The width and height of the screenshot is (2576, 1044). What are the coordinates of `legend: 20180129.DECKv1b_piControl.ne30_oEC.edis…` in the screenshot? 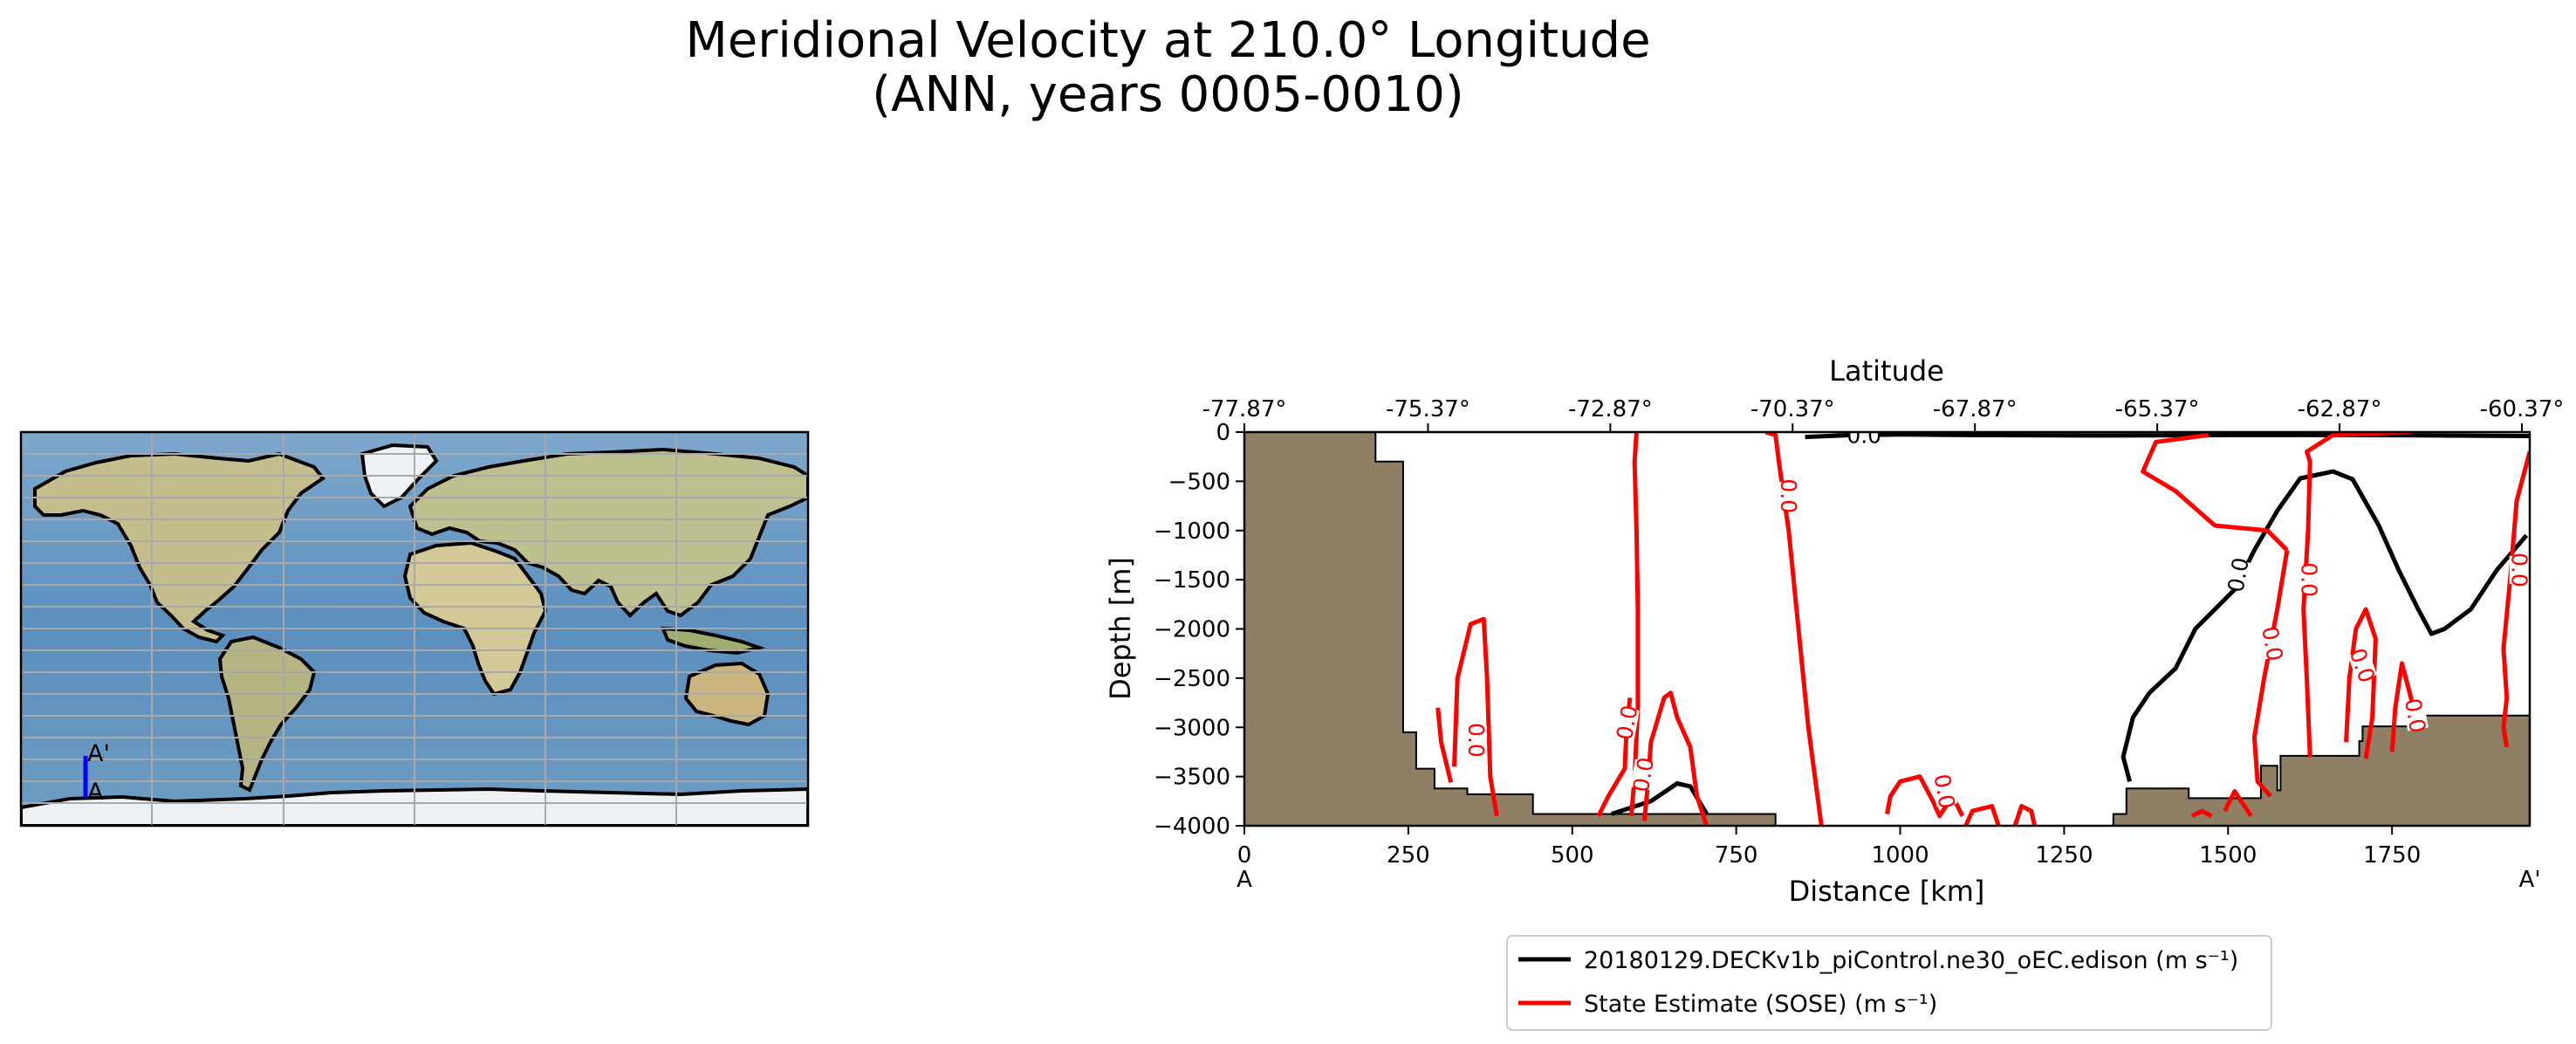 It's located at (1889, 983).